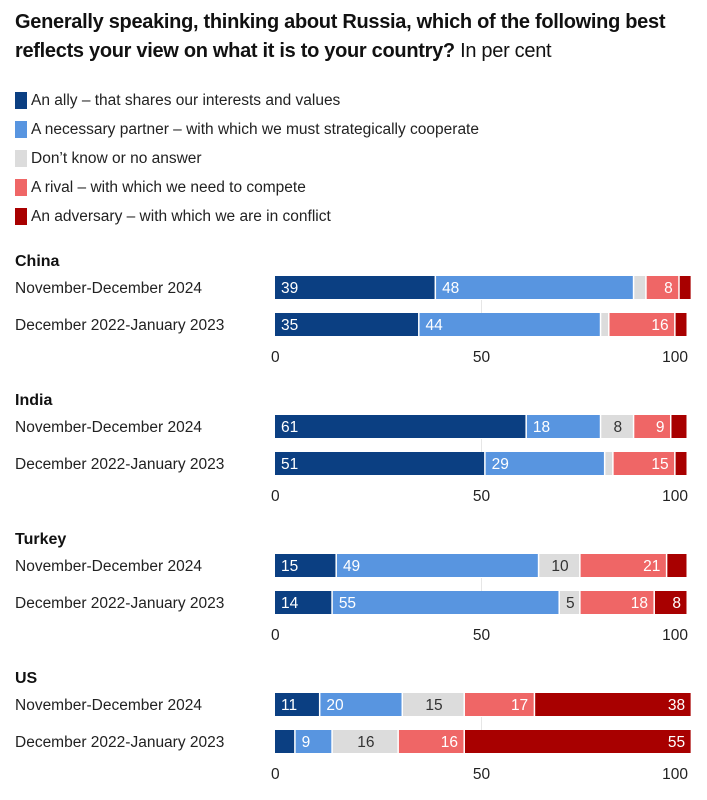 This screenshot has width=707, height=800. Describe the element at coordinates (37, 261) in the screenshot. I see `country-label: China` at that location.